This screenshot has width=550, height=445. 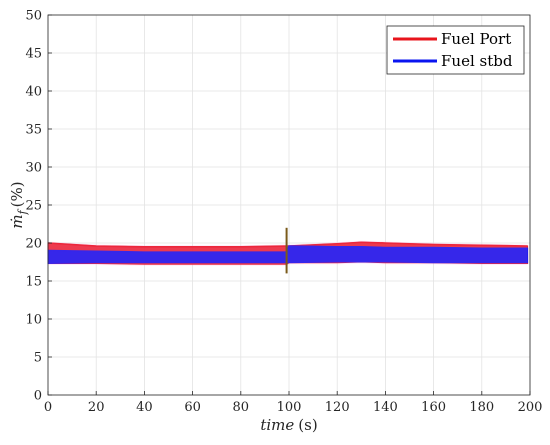 I want to click on data-series, so click(x=288, y=250).